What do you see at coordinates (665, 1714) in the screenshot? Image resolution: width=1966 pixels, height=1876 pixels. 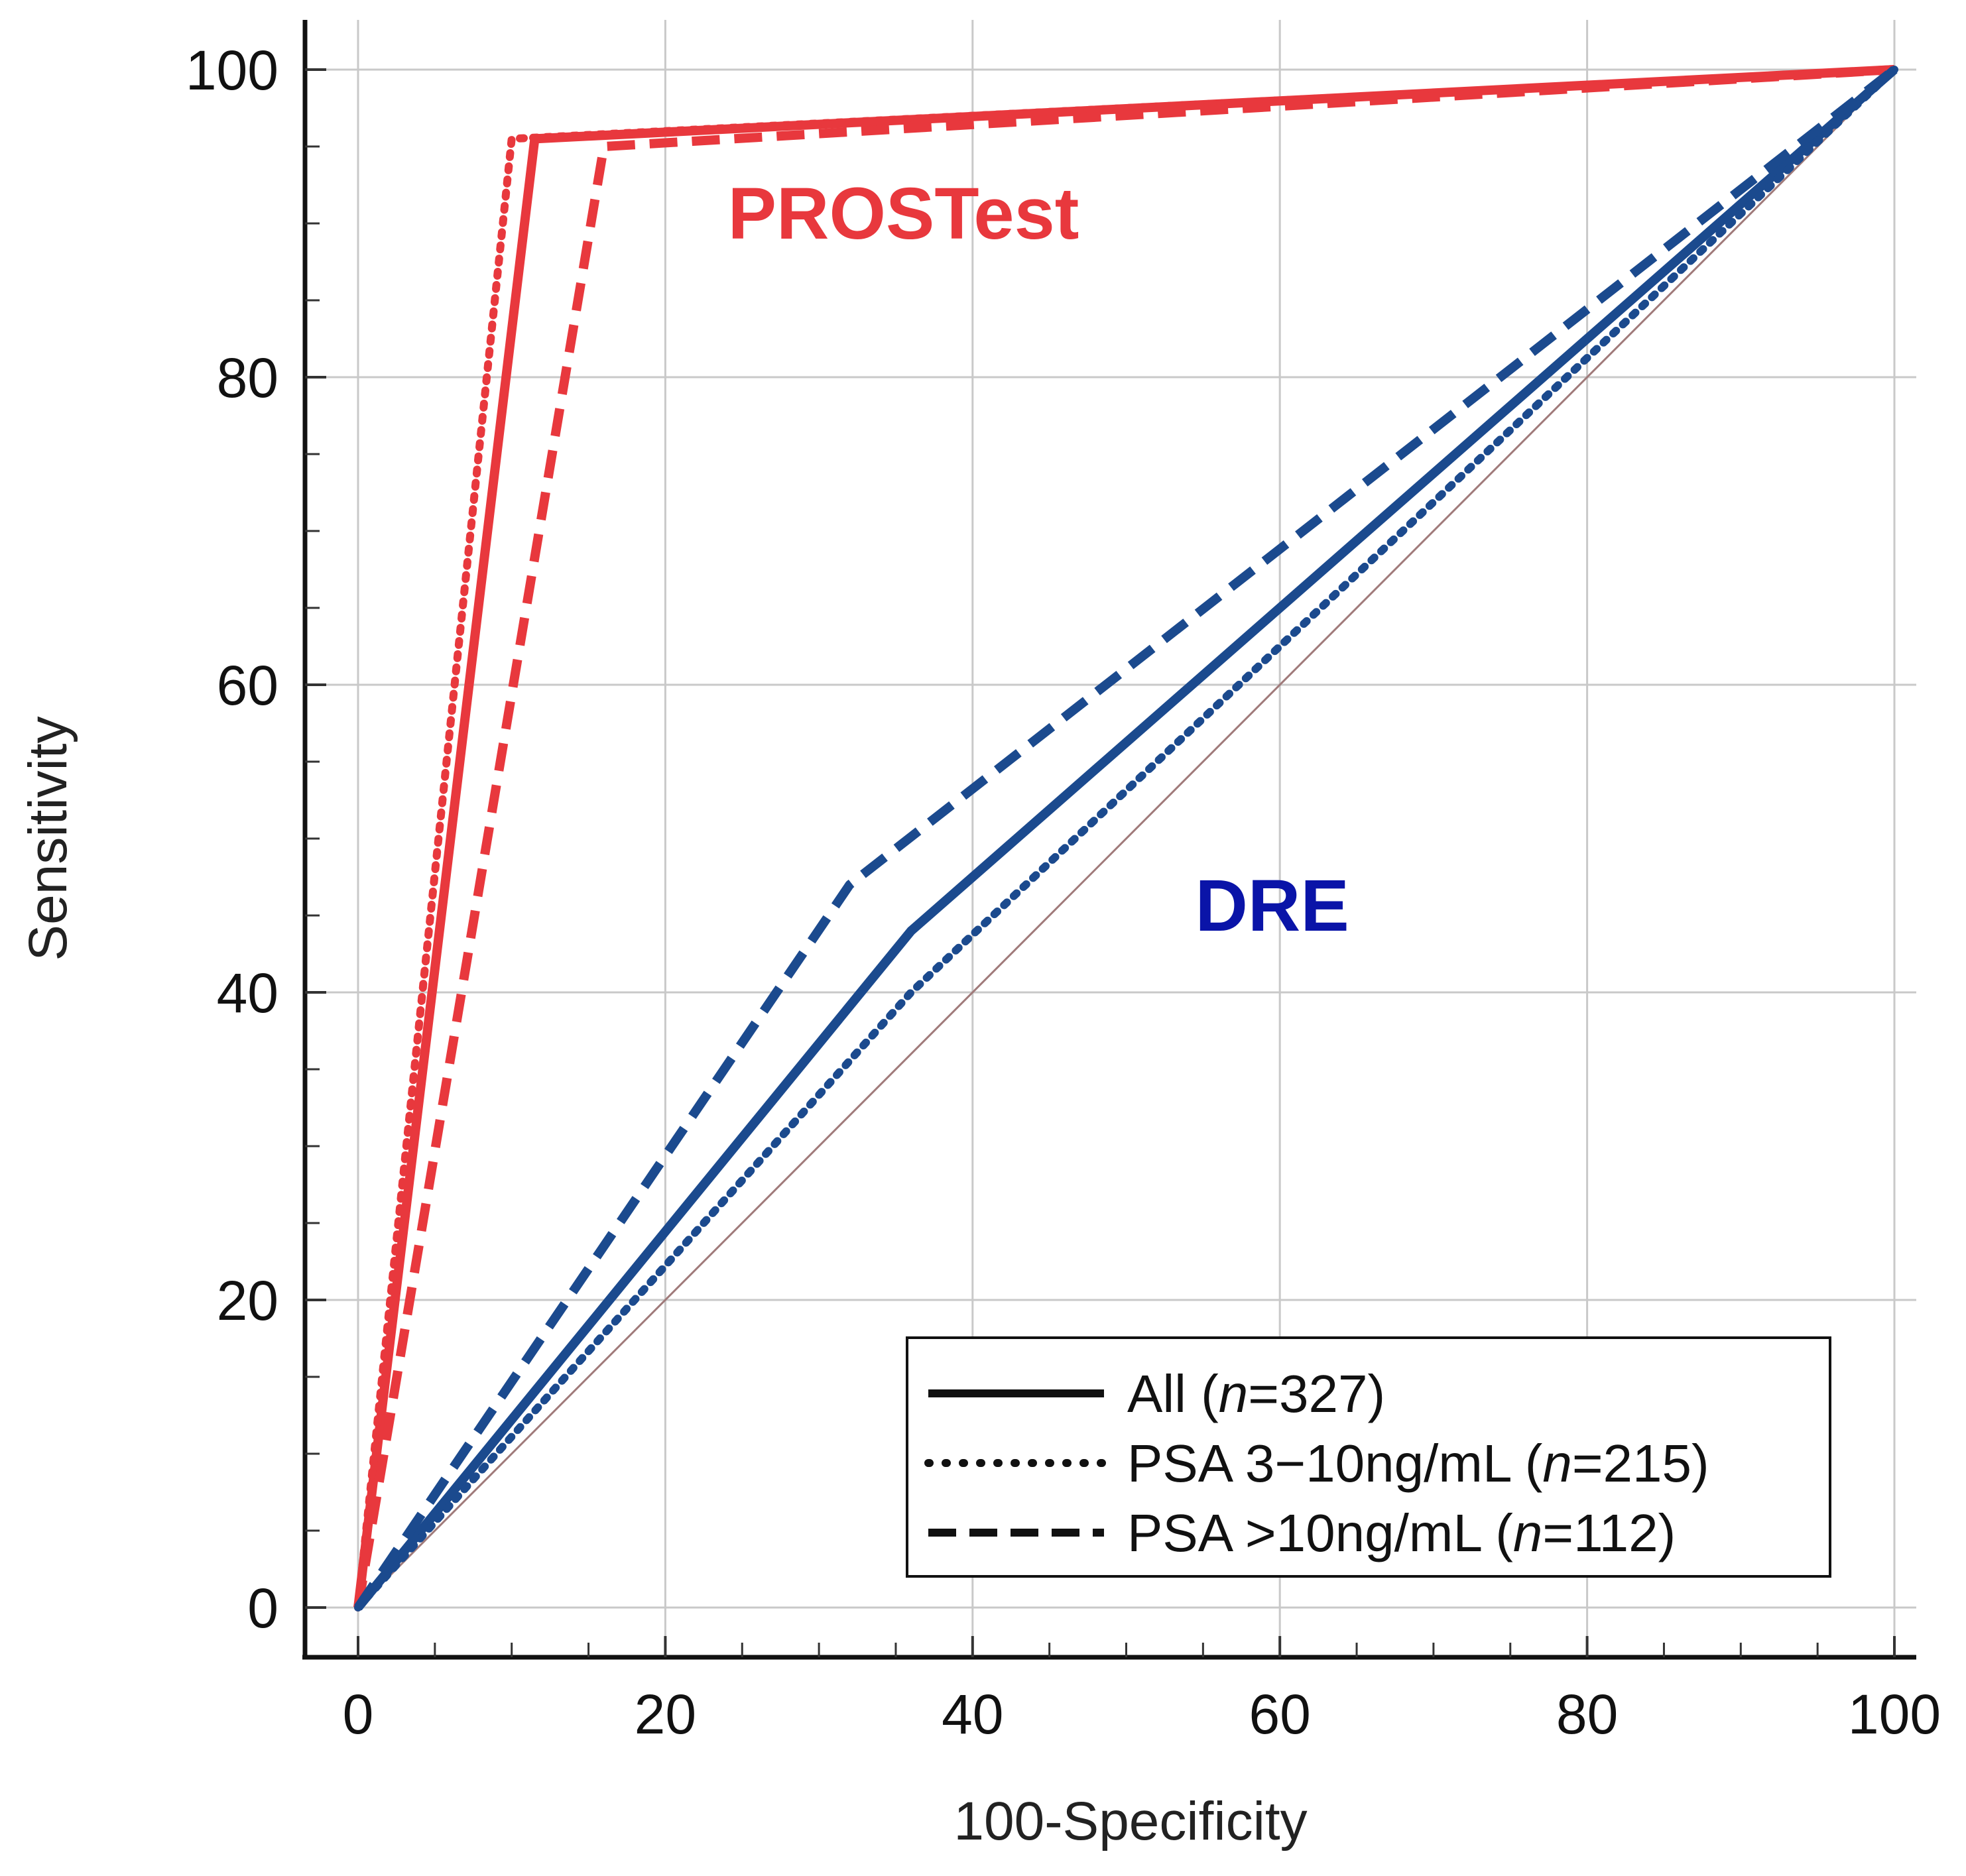 I see `x-tick-label: 20` at bounding box center [665, 1714].